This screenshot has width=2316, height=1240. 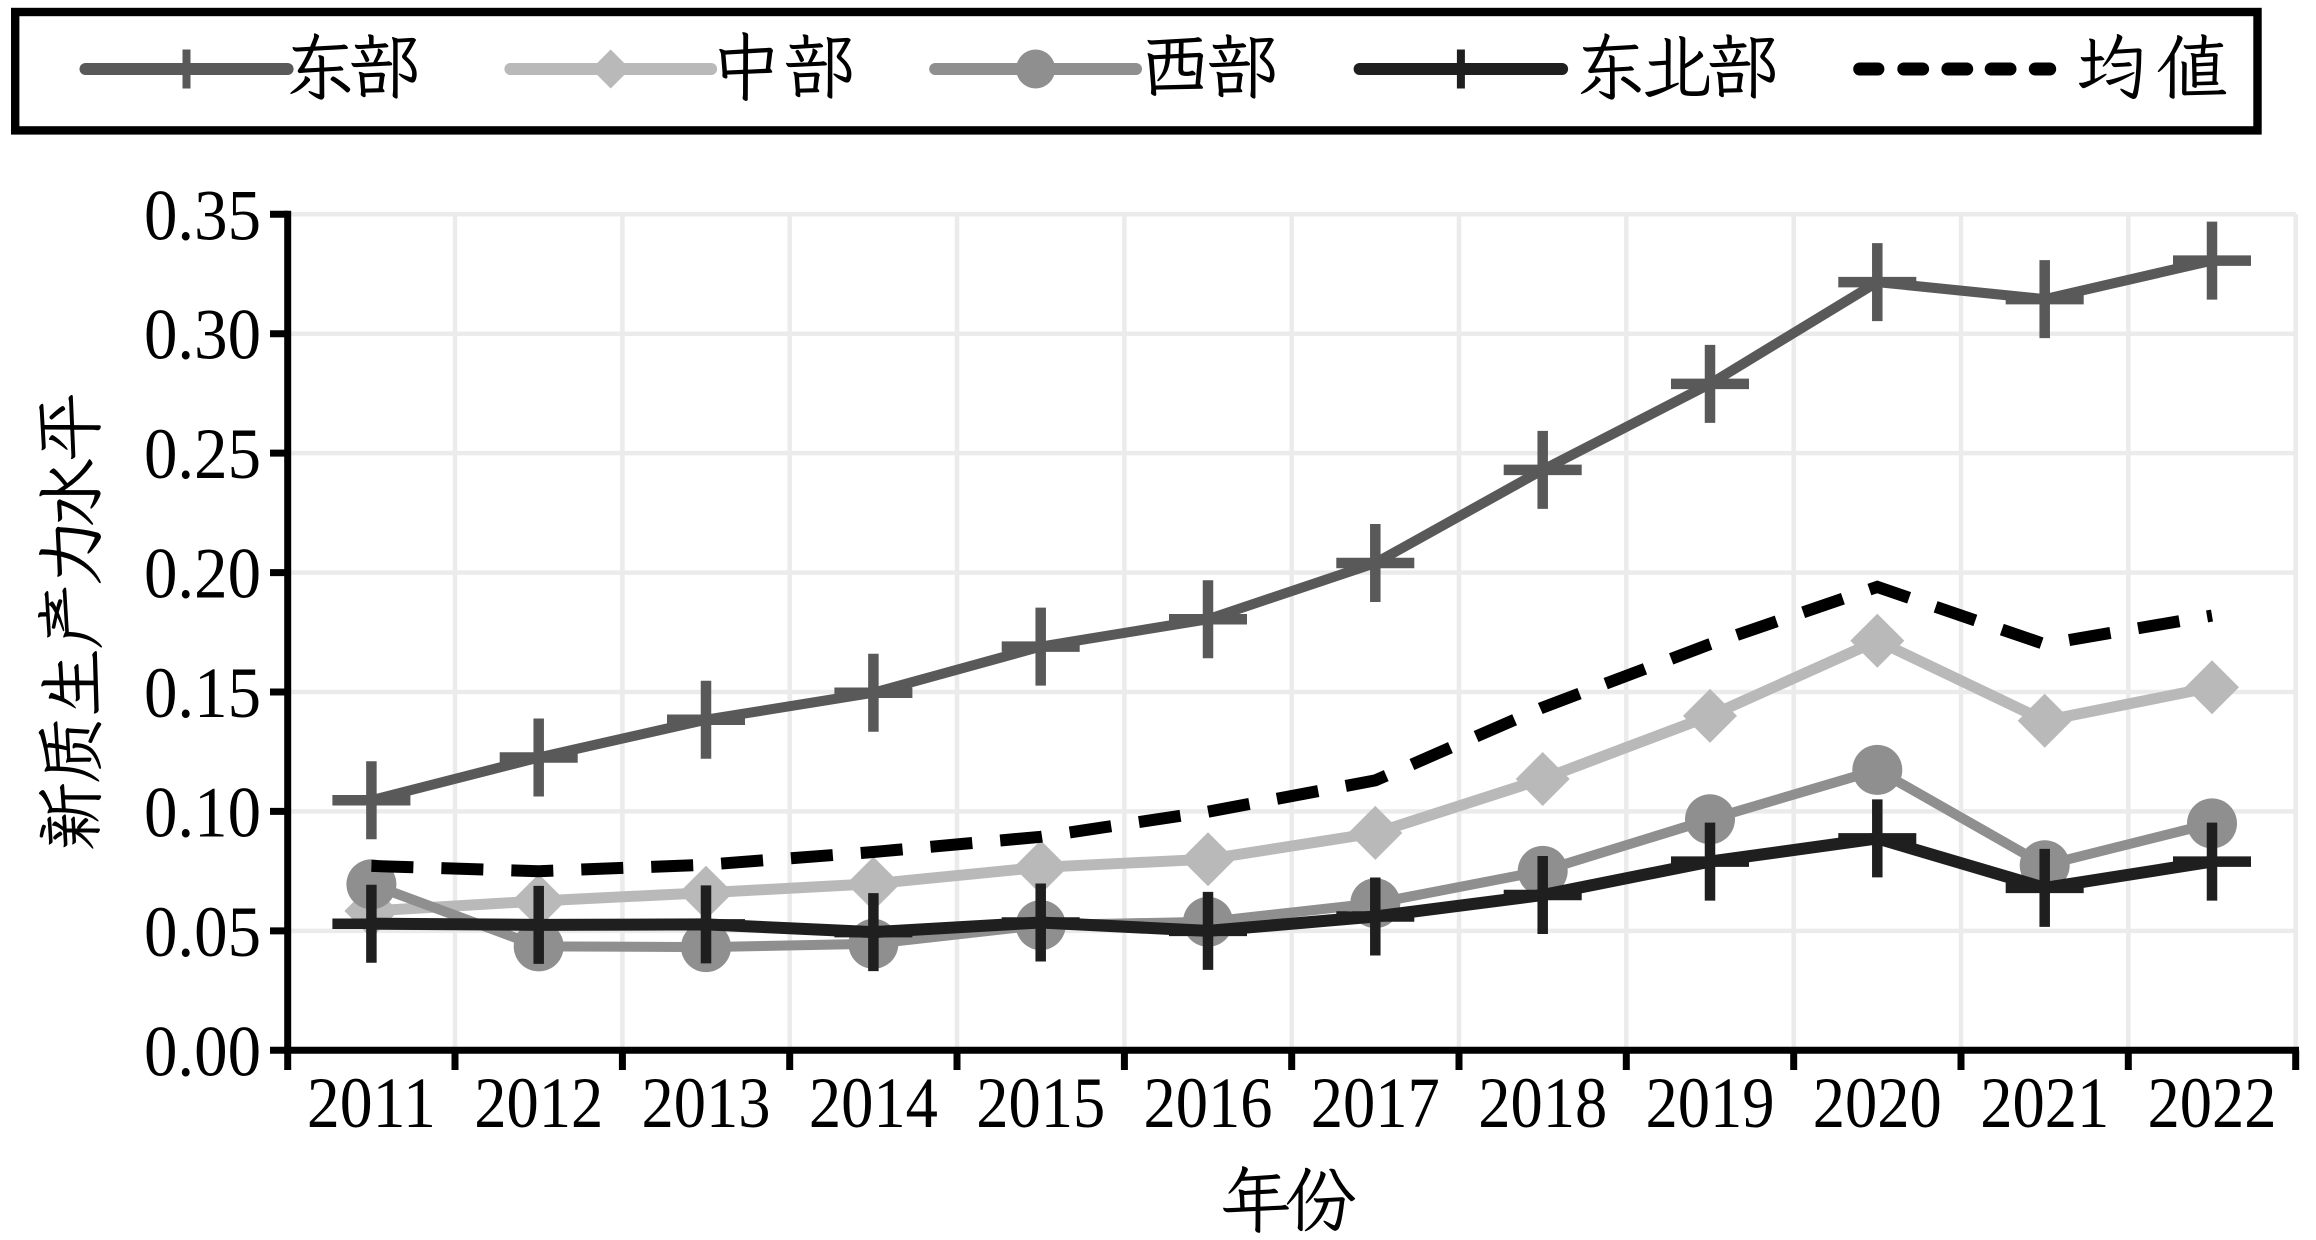 I want to click on svg-text: 2022, so click(x=2212, y=1103).